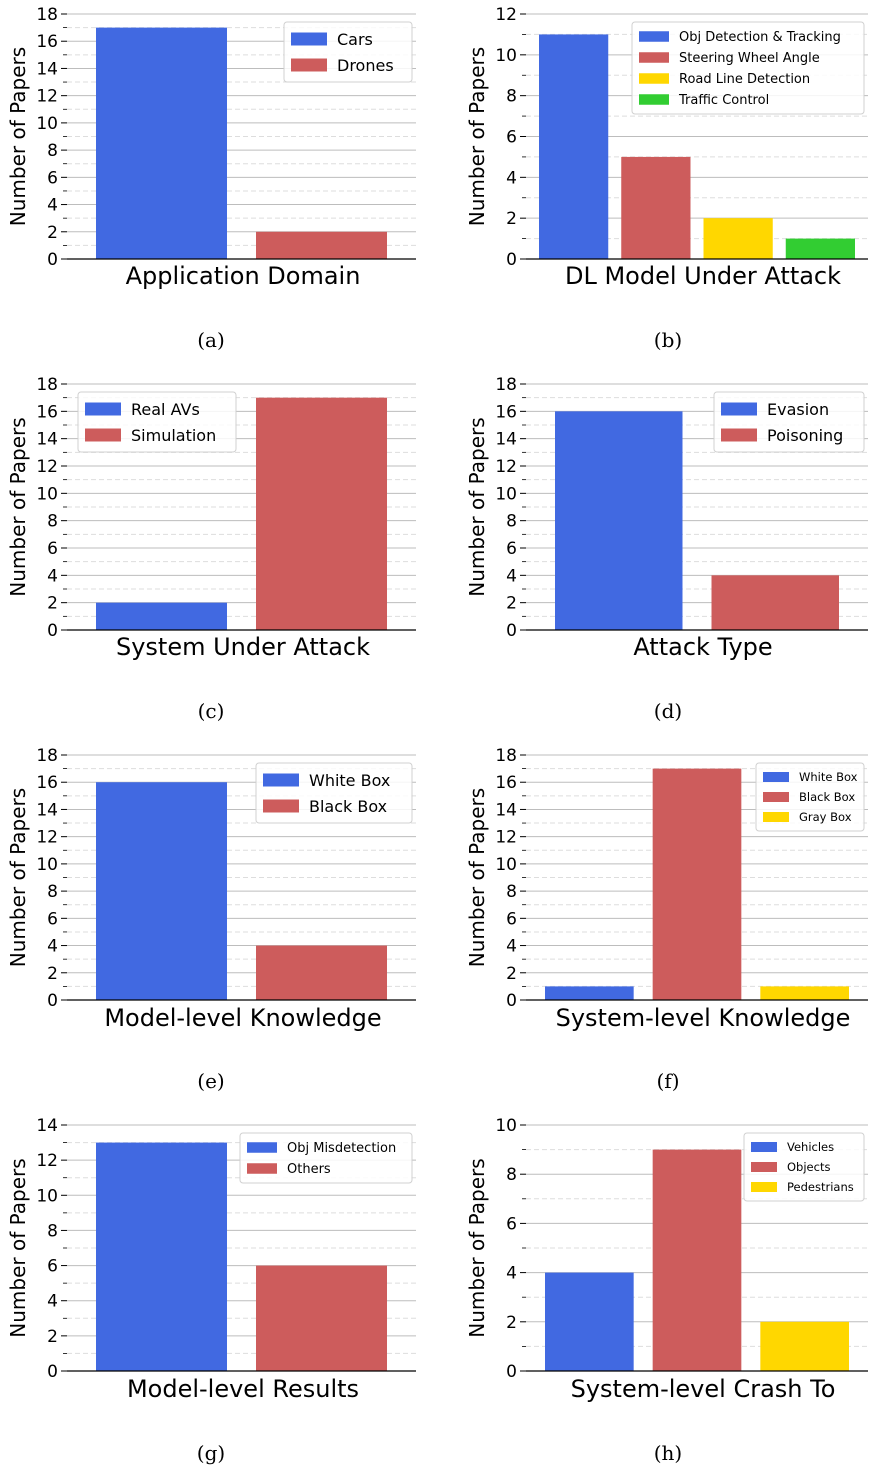  Describe the element at coordinates (723, 100) in the screenshot. I see `legend-label: Traffic Control` at that location.